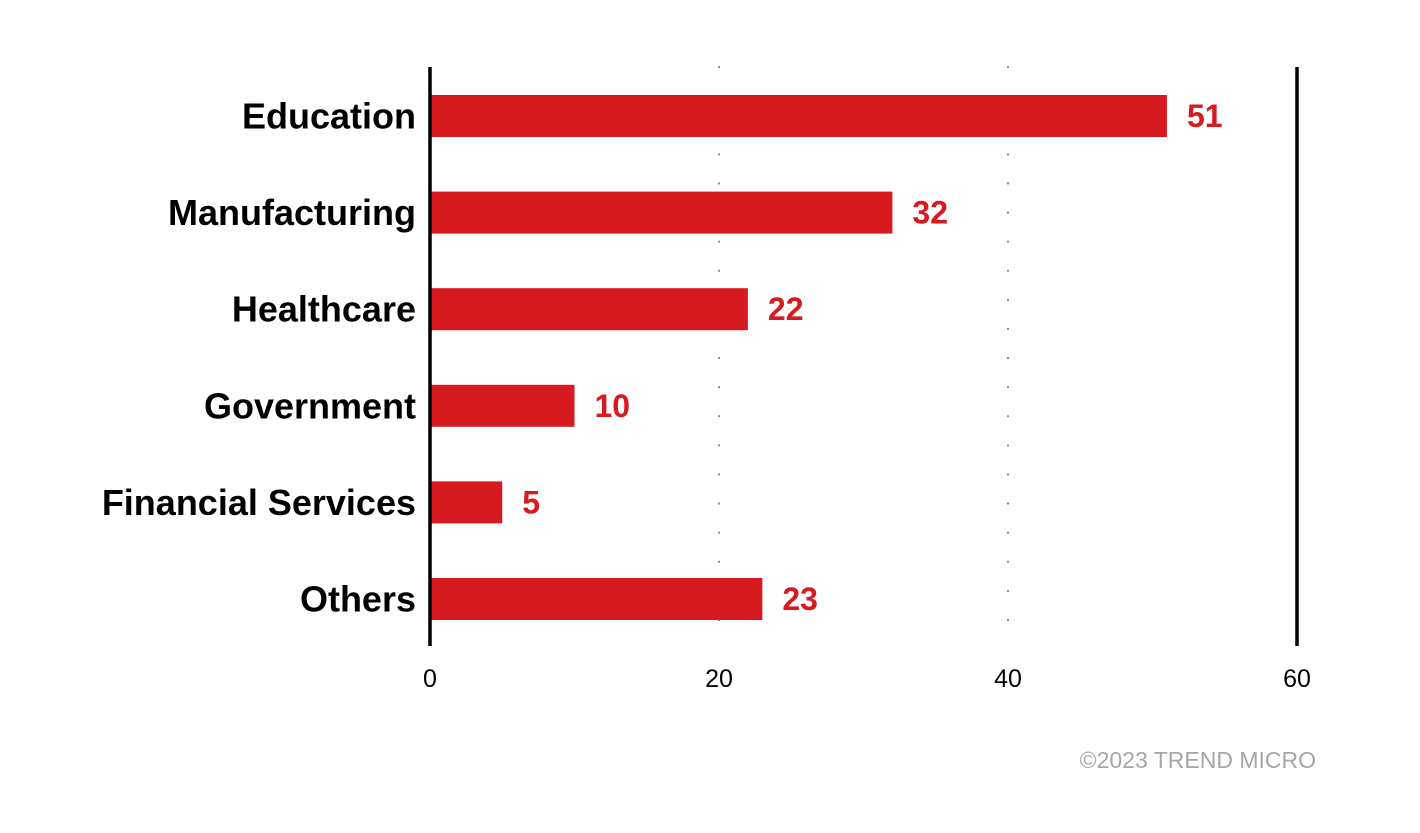 This screenshot has height=833, width=1420. Describe the element at coordinates (867, 679) in the screenshot. I see `x-tick-labels: 0 20 40 60` at that location.